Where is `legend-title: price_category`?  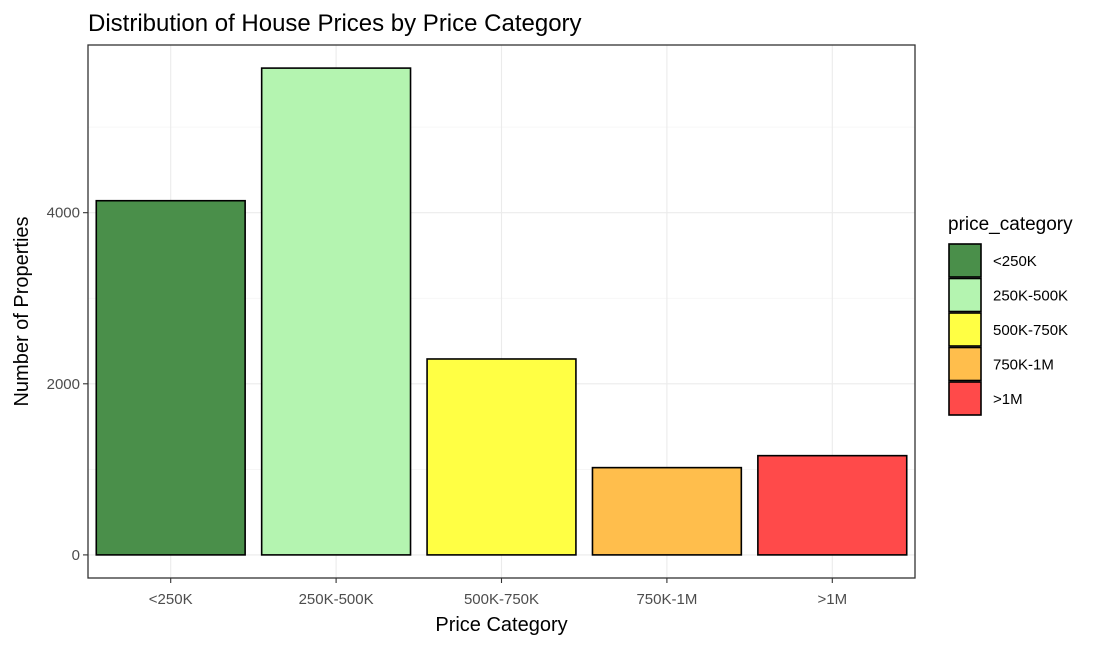 legend-title: price_category is located at coordinates (1010, 224).